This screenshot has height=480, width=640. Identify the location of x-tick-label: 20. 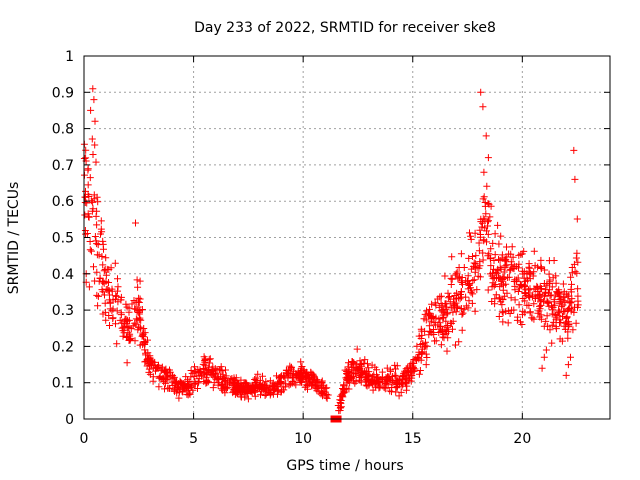
(522, 439).